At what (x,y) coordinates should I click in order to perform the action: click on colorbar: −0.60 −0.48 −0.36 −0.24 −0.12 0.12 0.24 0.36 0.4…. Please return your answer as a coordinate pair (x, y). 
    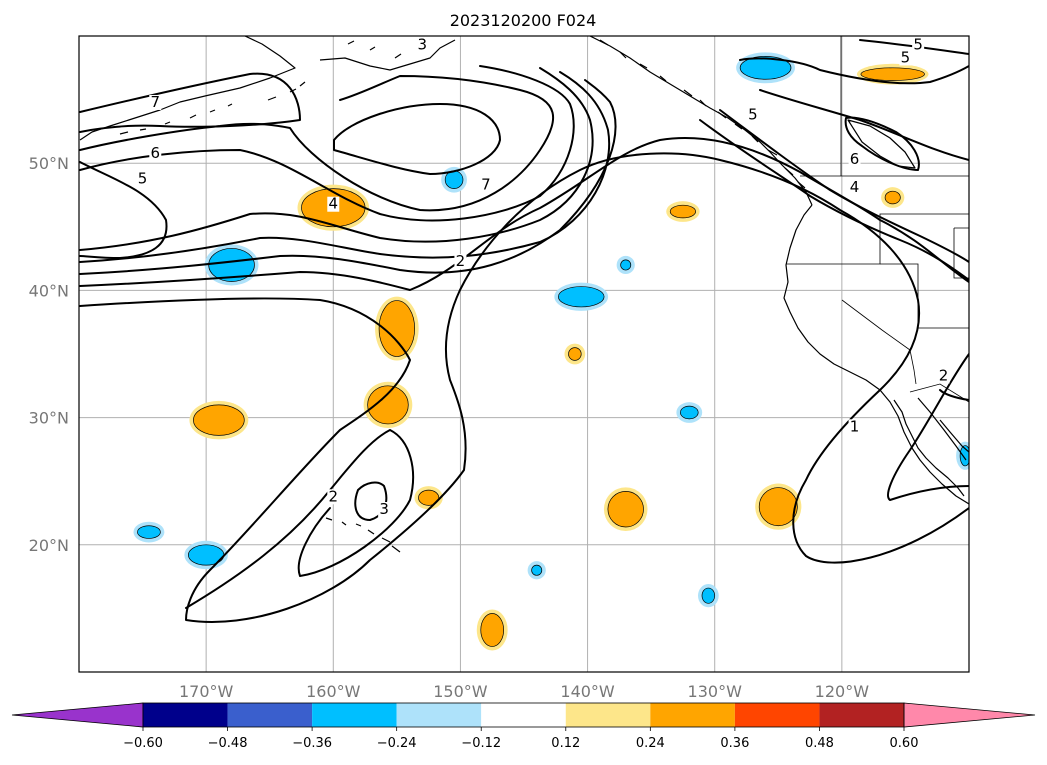
    Looking at the image, I should click on (523, 726).